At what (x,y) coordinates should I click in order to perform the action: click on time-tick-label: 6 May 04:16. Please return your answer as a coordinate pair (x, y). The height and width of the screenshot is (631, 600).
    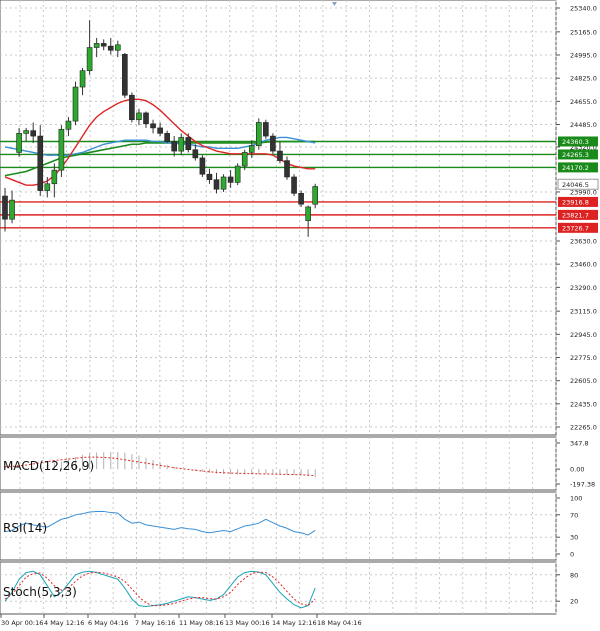
    Looking at the image, I should click on (108, 623).